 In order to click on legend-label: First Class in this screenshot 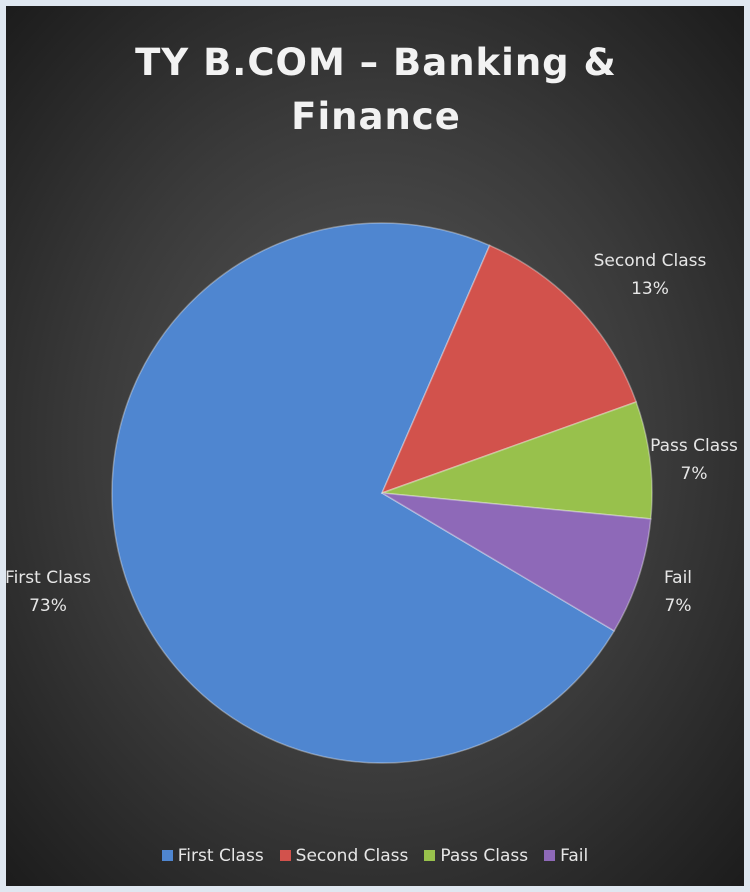, I will do `click(220, 856)`.